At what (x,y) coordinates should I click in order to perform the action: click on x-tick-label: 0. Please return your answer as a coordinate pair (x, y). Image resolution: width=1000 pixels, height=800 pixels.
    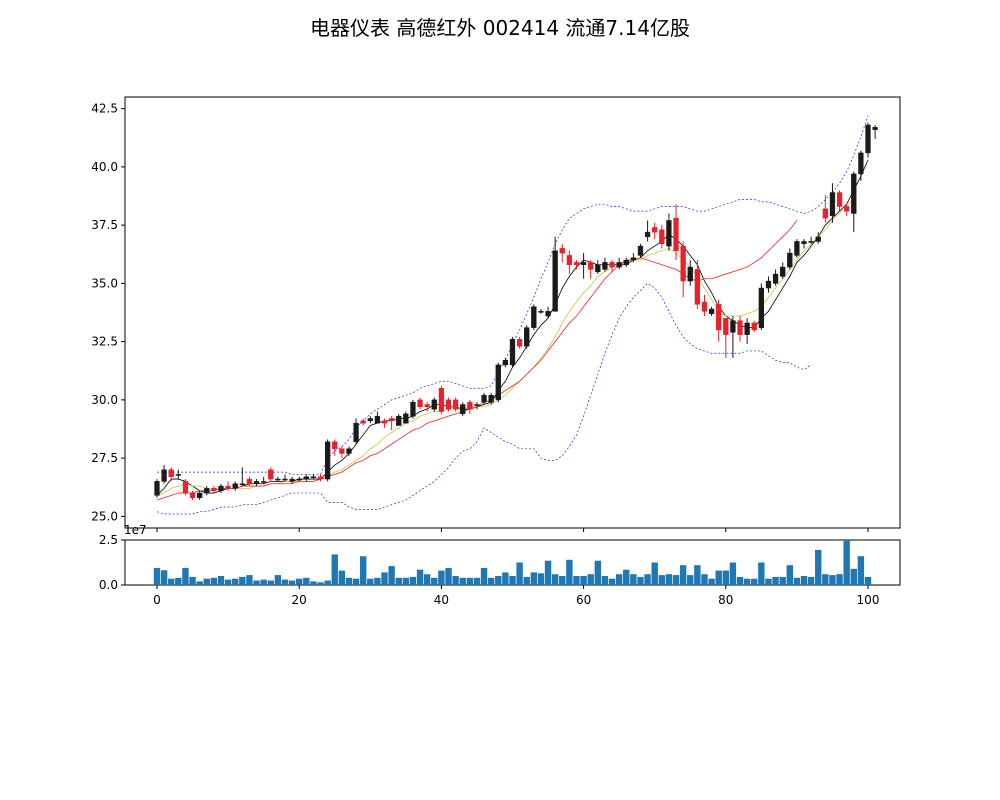
    Looking at the image, I should click on (157, 600).